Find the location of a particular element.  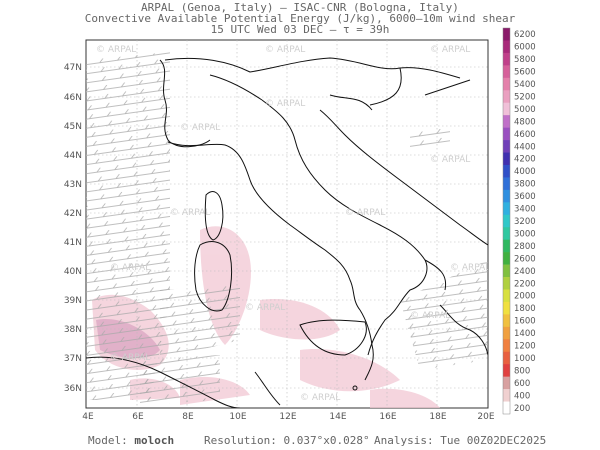

colorbar-label: 2600 is located at coordinates (525, 259).